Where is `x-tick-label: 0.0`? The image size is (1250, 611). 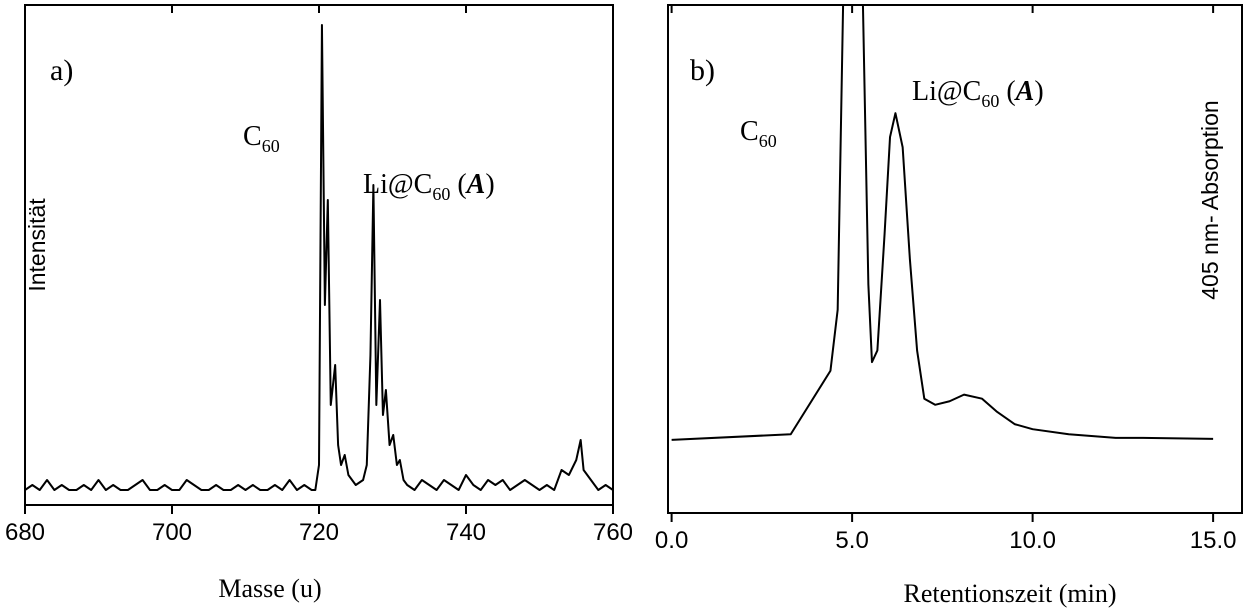
x-tick-label: 0.0 is located at coordinates (671, 540).